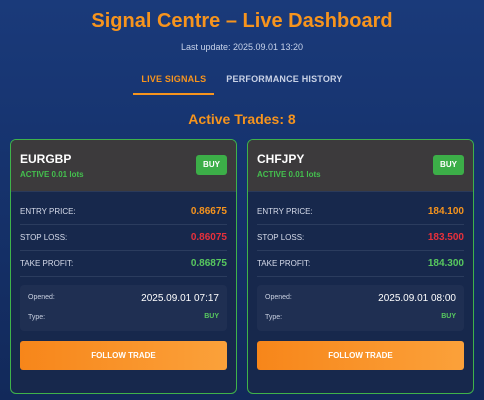  I want to click on entry-price-row: ENTRY PRICE: 184.100, so click(360, 212).